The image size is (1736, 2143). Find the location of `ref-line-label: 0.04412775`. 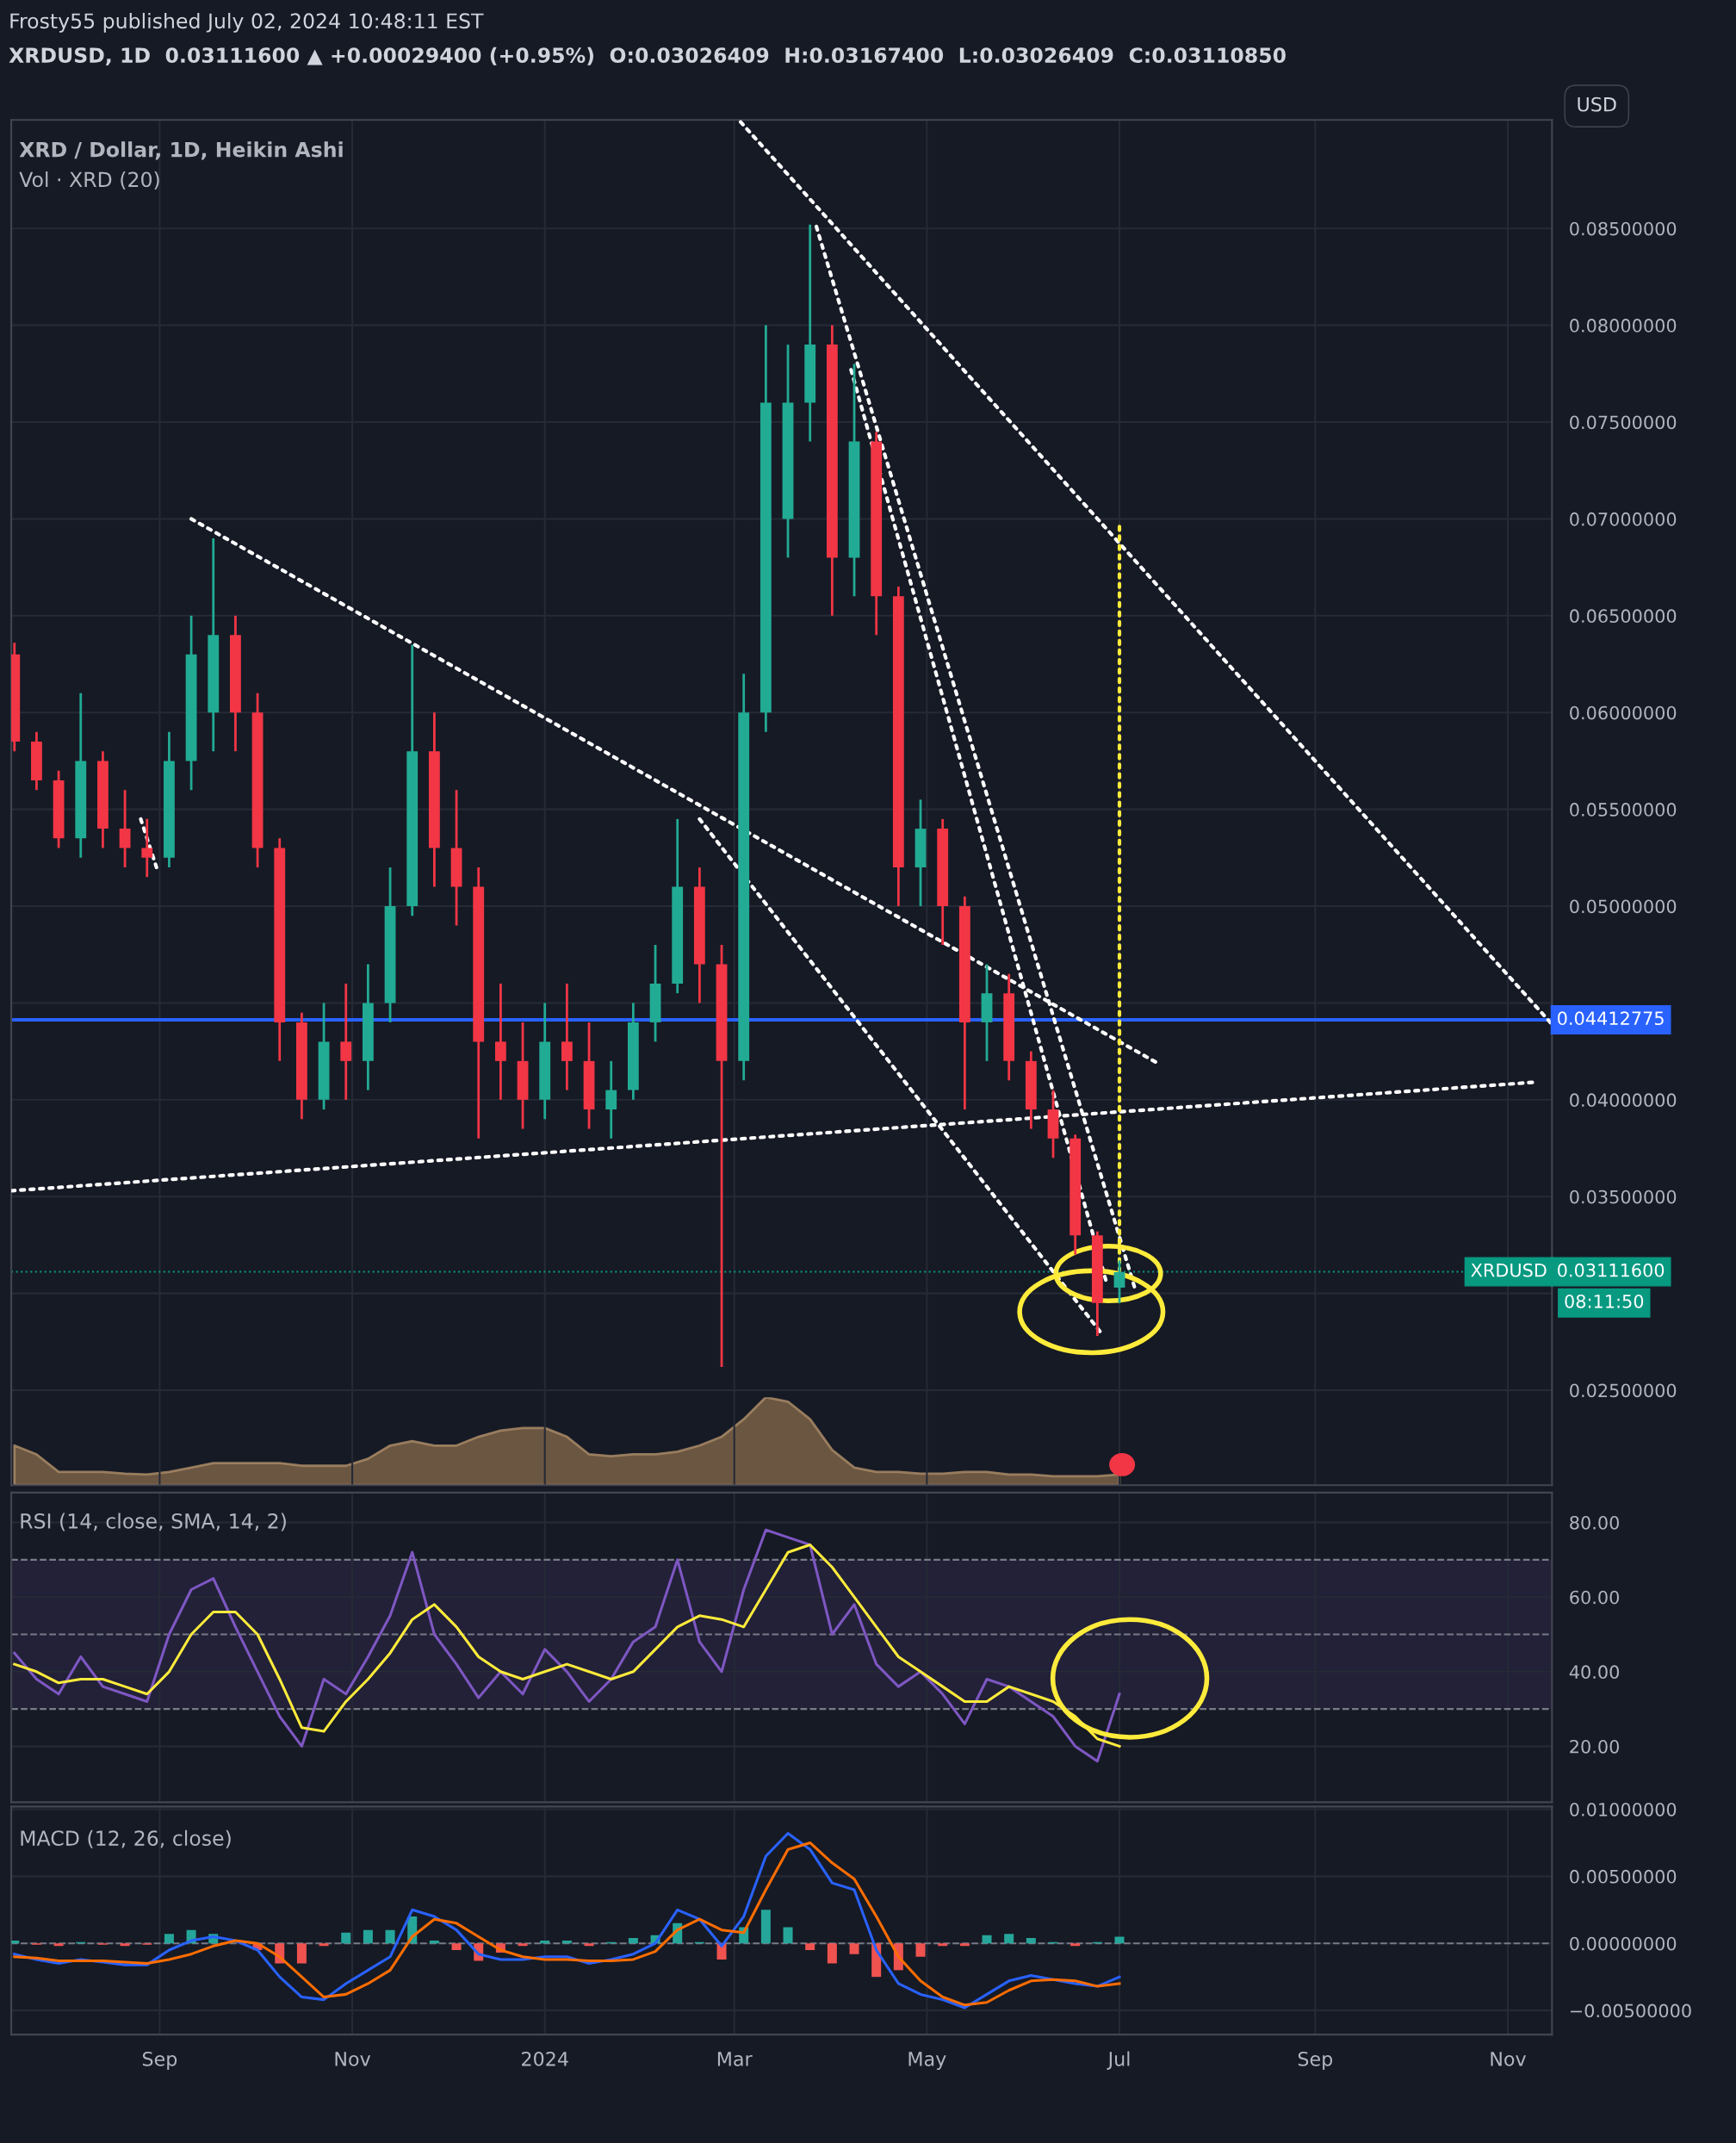

ref-line-label: 0.04412775 is located at coordinates (1611, 1018).